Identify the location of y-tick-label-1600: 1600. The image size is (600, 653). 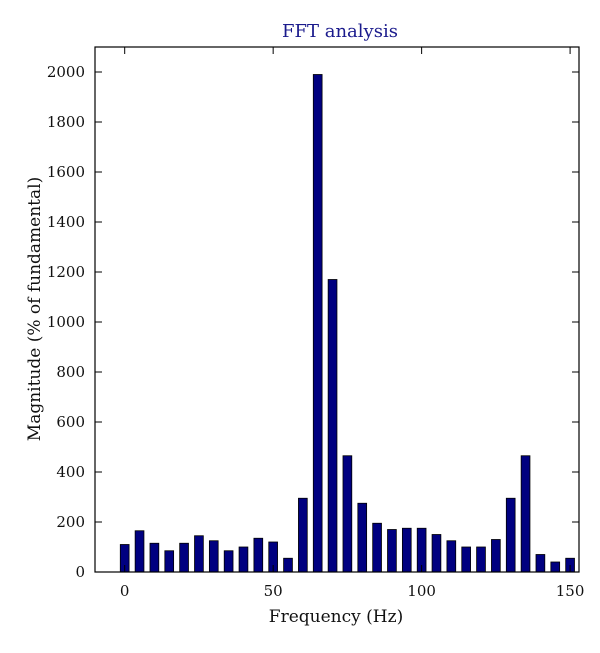
(66, 172).